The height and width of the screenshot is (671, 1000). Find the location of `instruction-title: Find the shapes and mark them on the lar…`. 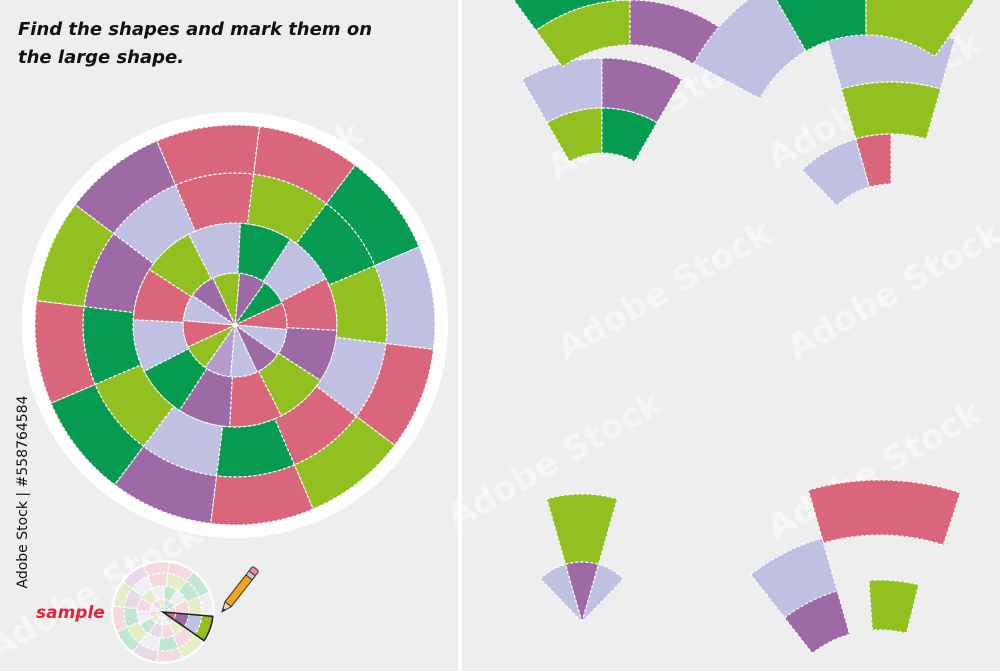

instruction-title: Find the shapes and mark them on the lar… is located at coordinates (195, 43).